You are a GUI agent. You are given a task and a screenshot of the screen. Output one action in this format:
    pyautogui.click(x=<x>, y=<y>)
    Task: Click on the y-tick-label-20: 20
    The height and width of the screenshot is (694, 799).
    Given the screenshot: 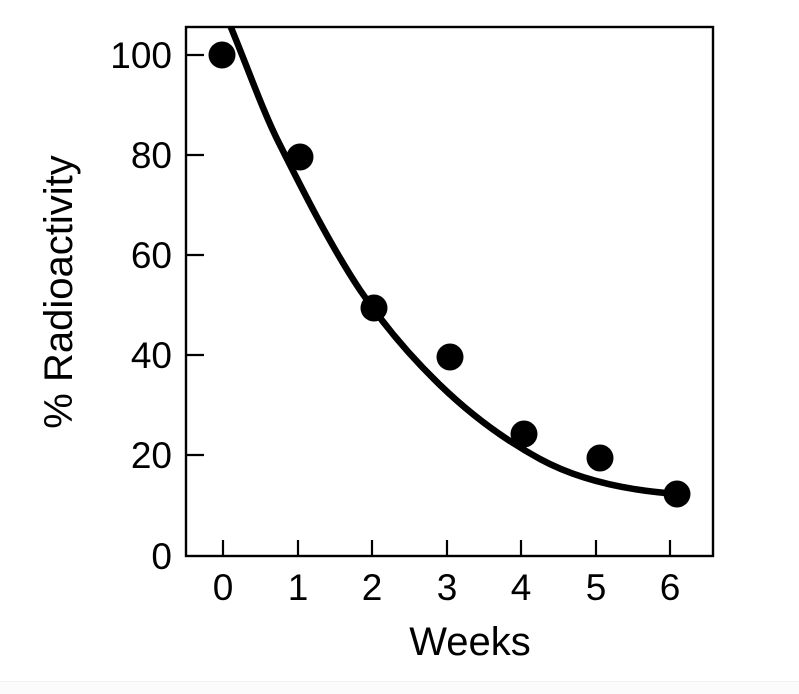 What is the action you would take?
    pyautogui.click(x=151, y=455)
    